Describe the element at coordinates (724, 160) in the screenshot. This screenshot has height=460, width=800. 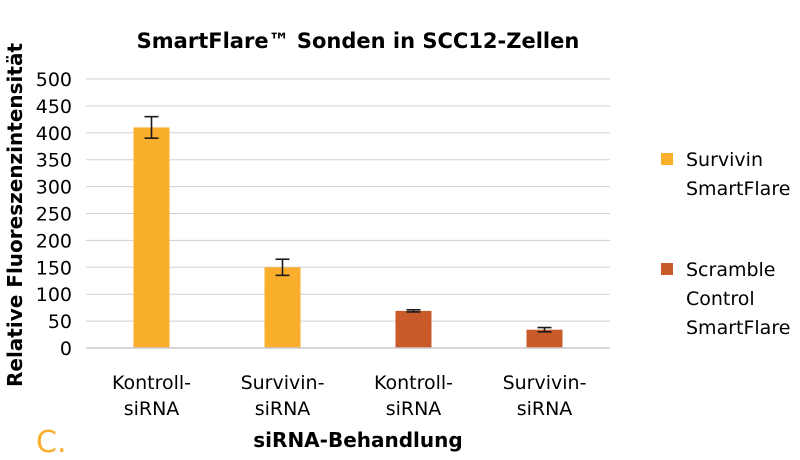
I see `legend-label-line: Survivin` at that location.